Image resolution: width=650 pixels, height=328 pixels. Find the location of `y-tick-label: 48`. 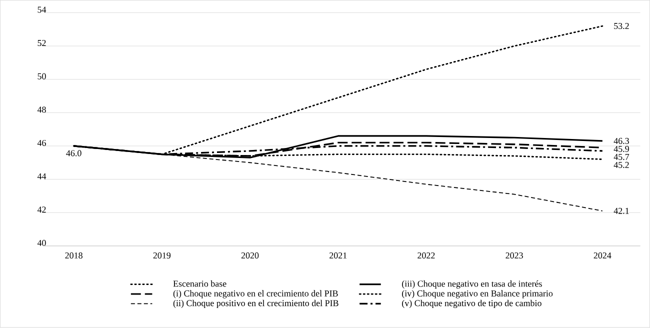

y-tick-label: 48 is located at coordinates (41, 109).